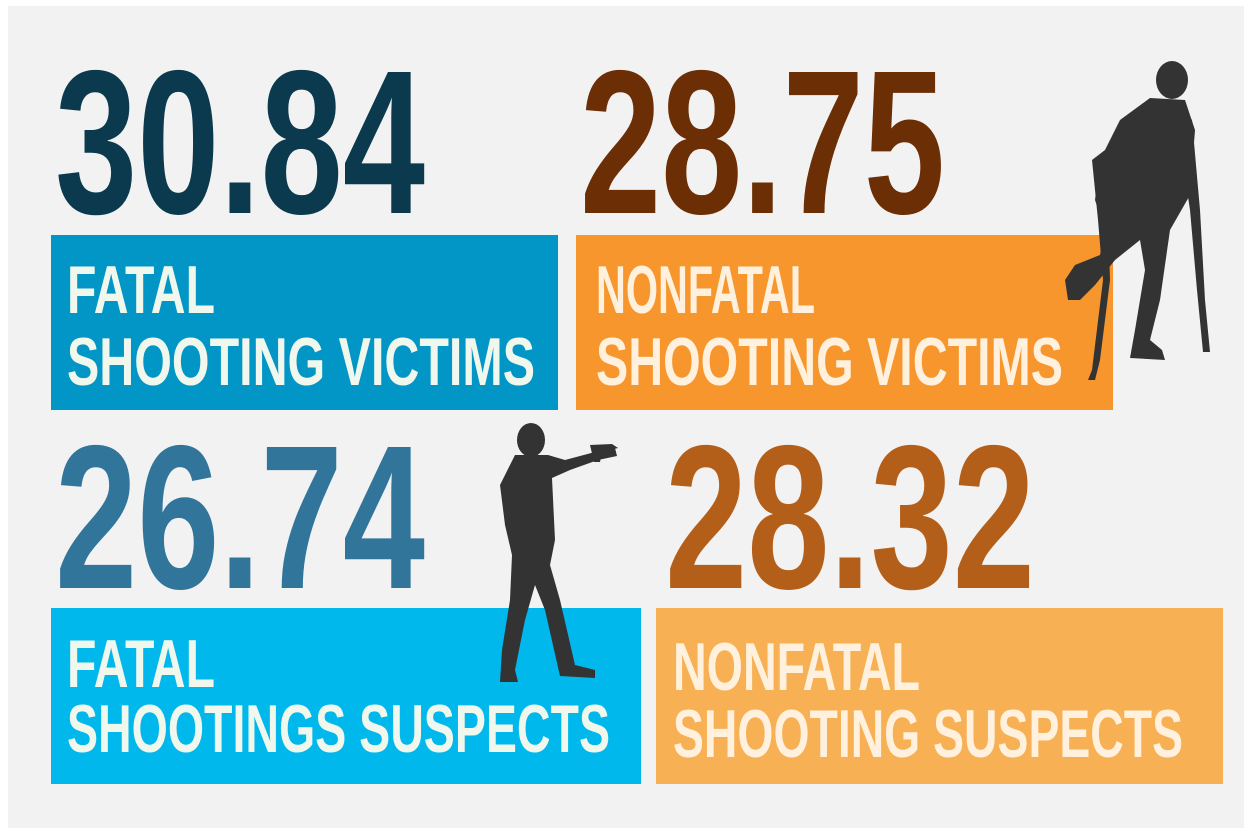 Image resolution: width=1249 pixels, height=833 pixels. I want to click on stat-number: 28.32, so click(850, 517).